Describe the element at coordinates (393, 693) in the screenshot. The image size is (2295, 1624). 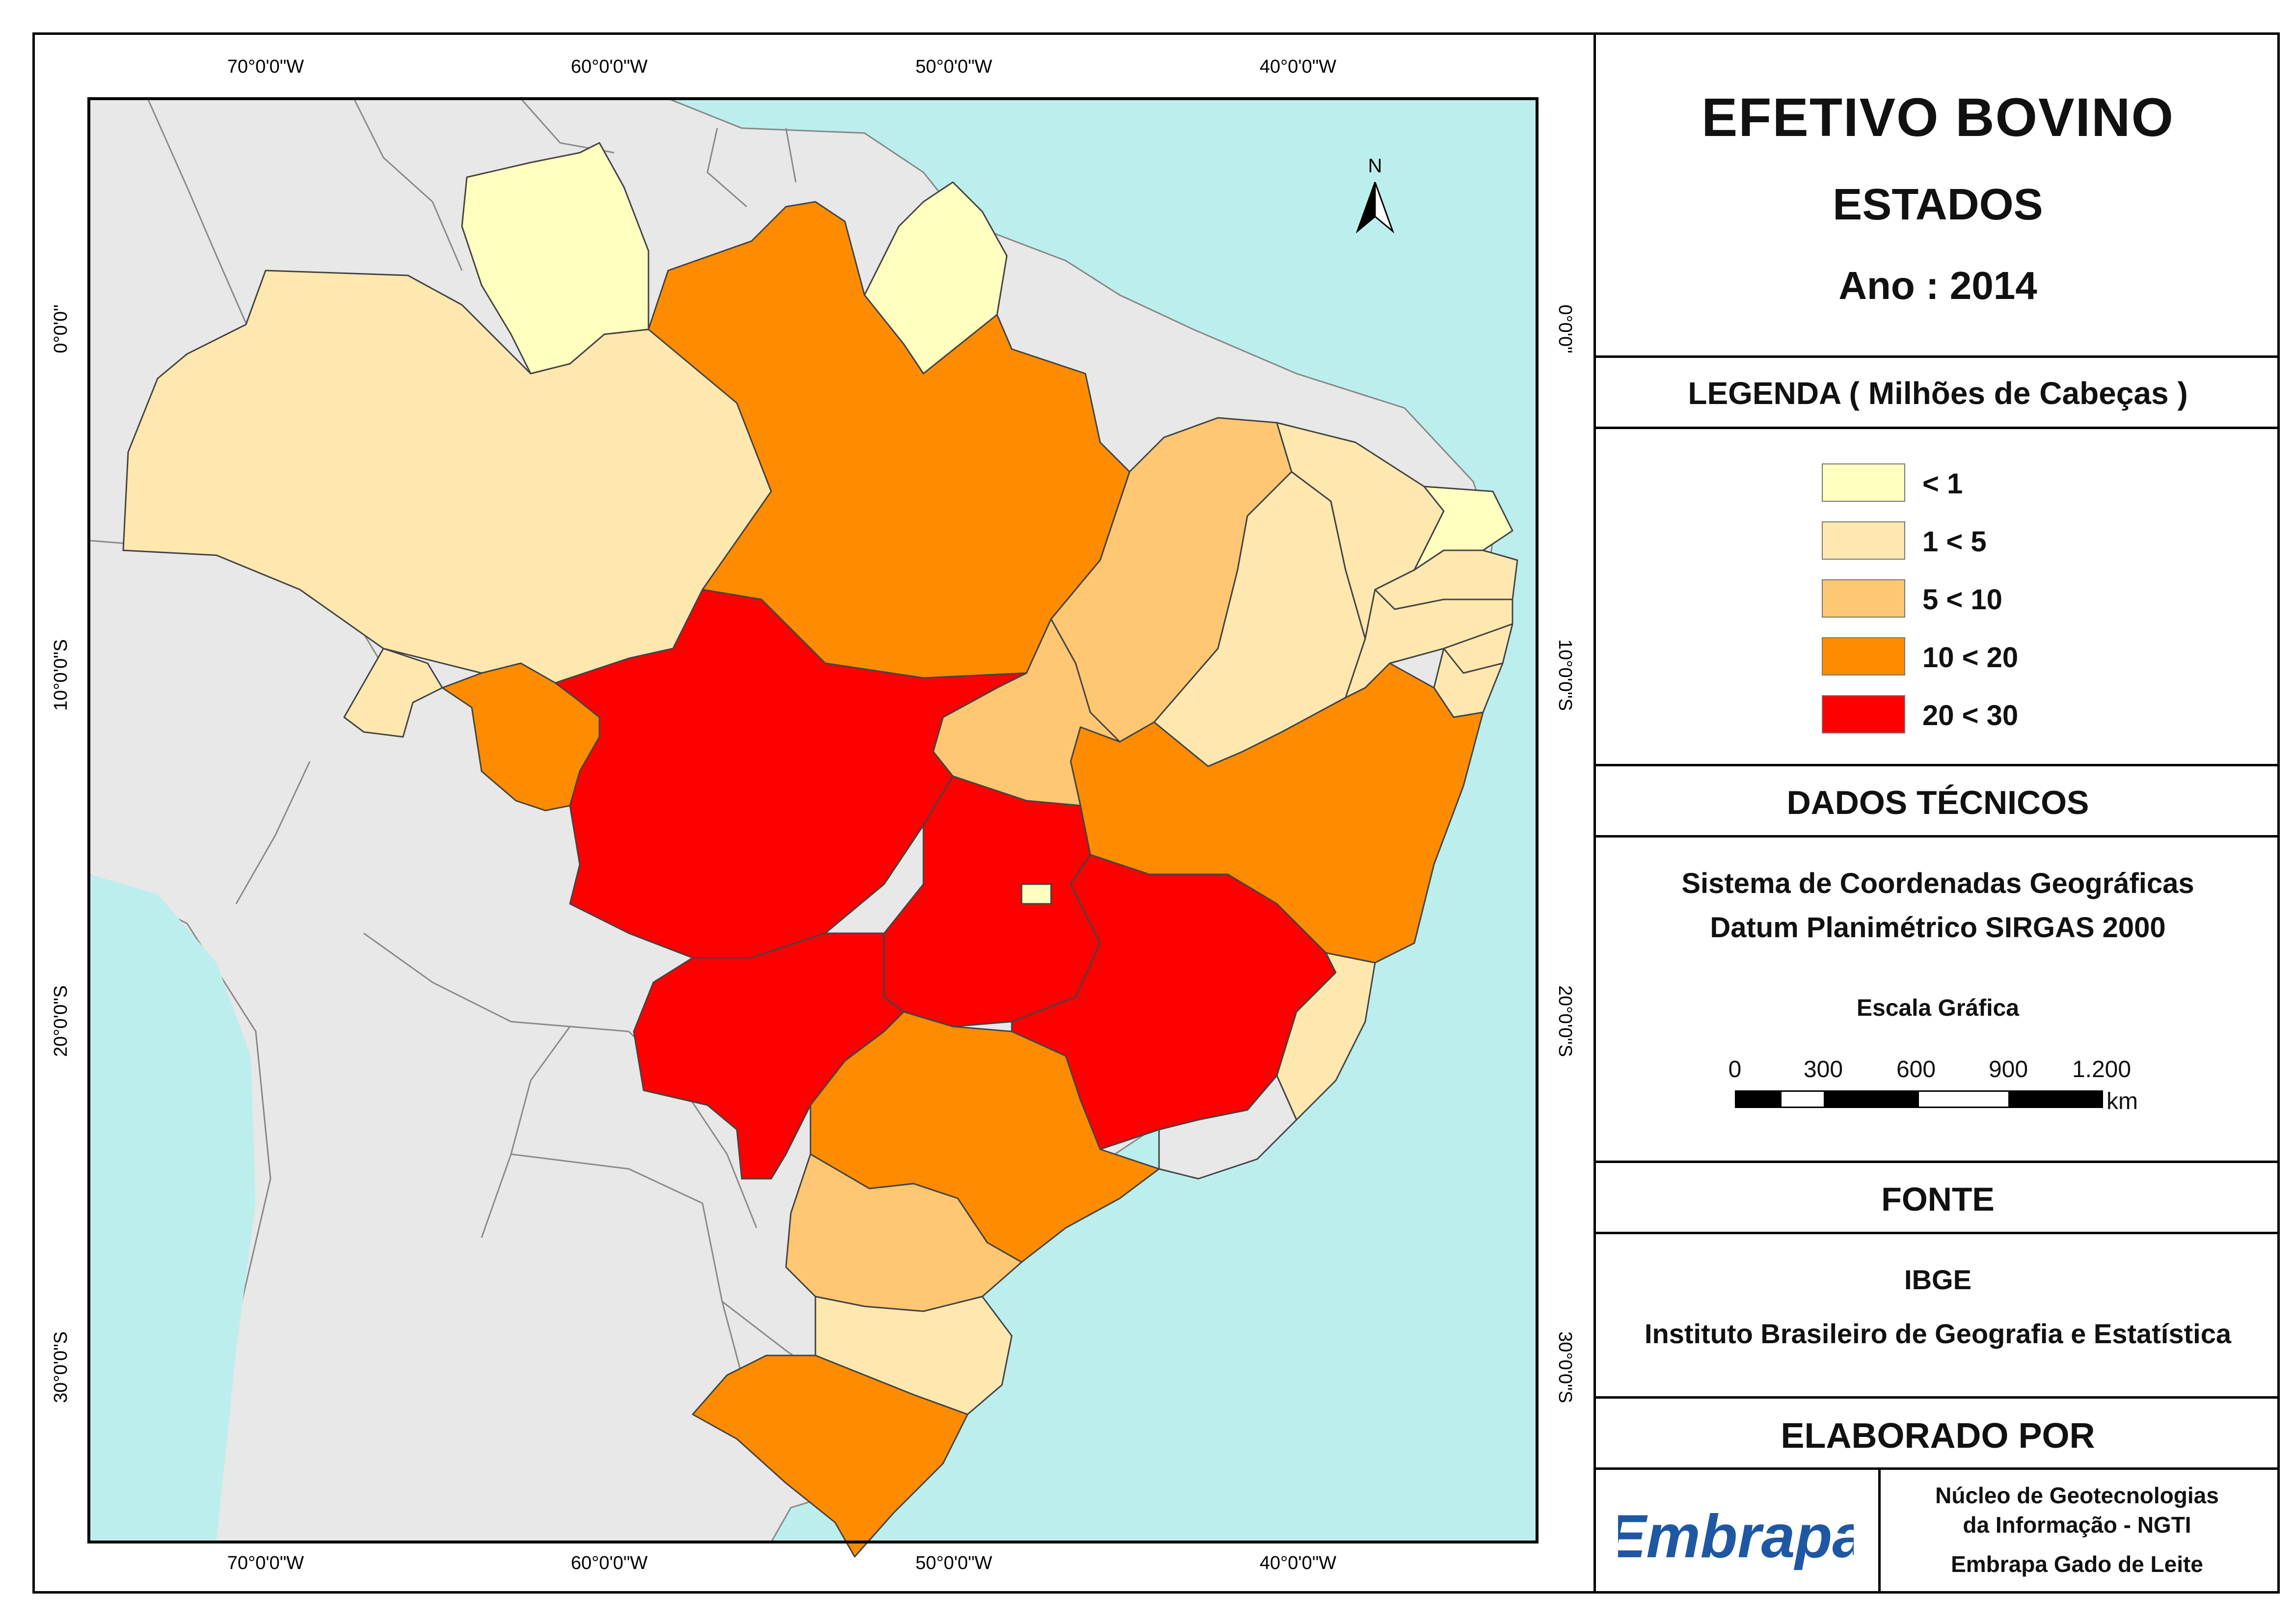
I see `state-ac` at that location.